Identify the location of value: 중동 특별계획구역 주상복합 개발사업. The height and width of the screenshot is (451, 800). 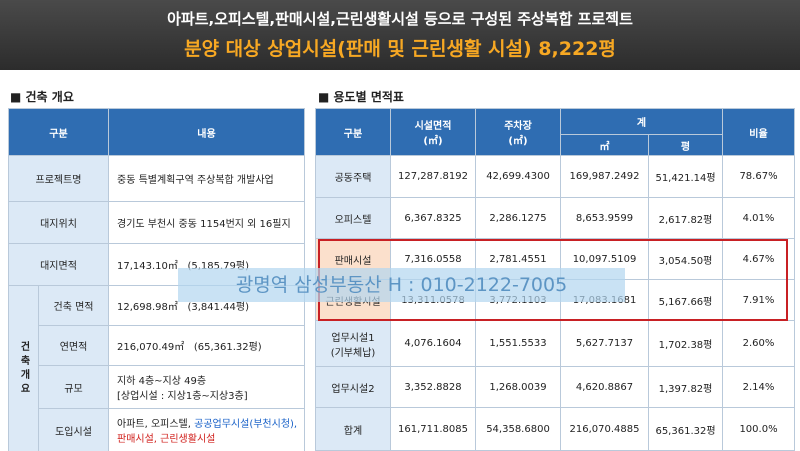
(206, 178).